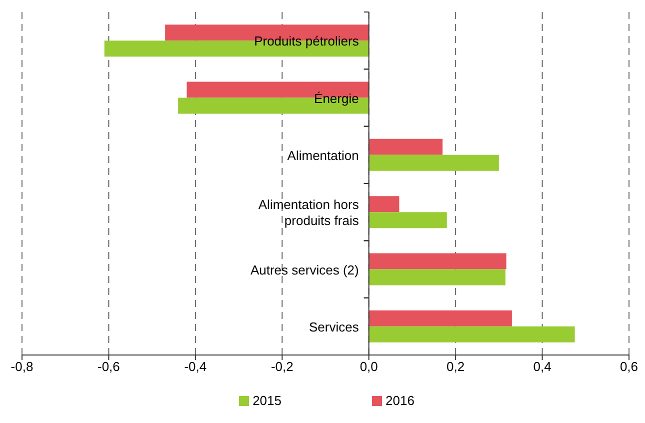  I want to click on x-tick-label: 0,6, so click(629, 366).